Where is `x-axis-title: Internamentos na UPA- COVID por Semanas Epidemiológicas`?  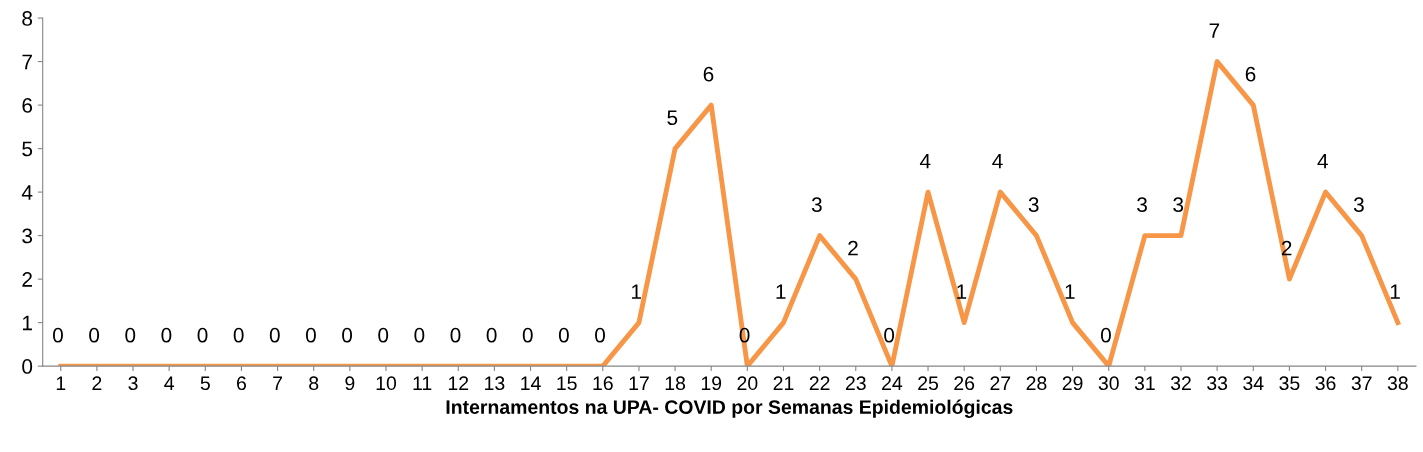
x-axis-title: Internamentos na UPA- COVID por Semanas Epidemiológicas is located at coordinates (729, 408).